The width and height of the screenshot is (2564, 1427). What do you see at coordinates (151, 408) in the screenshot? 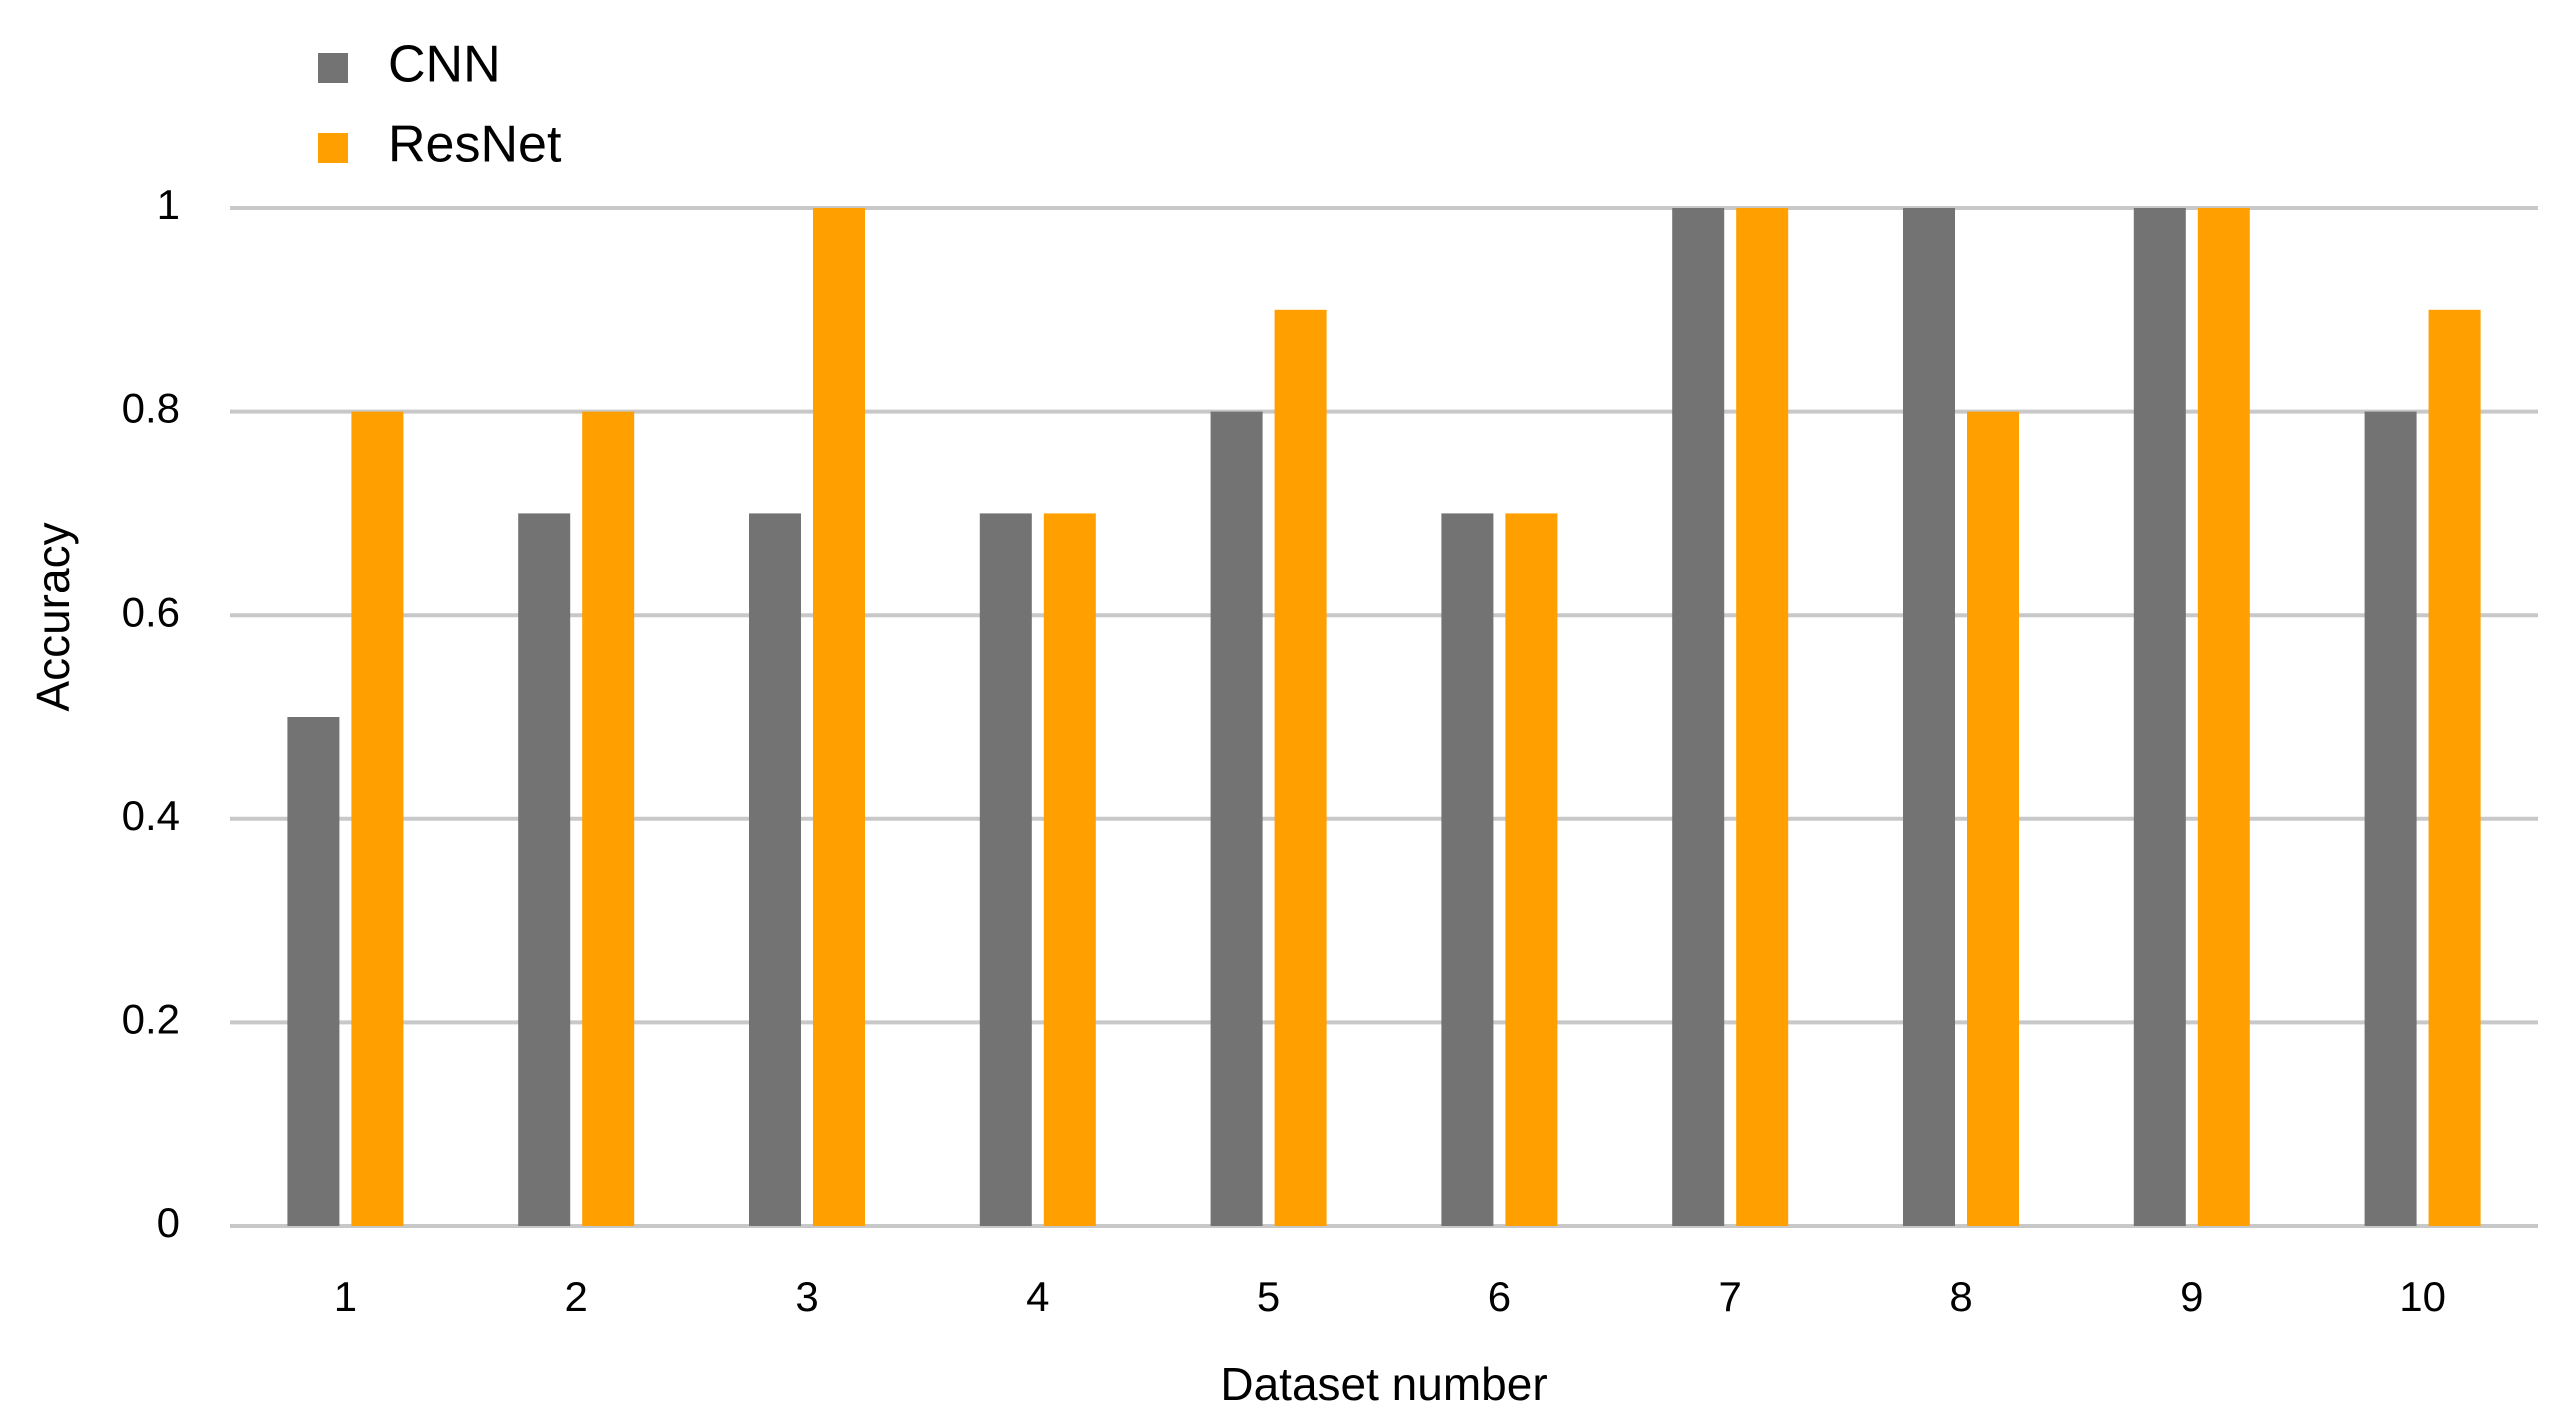
I see `y-tick-label: 0.8` at bounding box center [151, 408].